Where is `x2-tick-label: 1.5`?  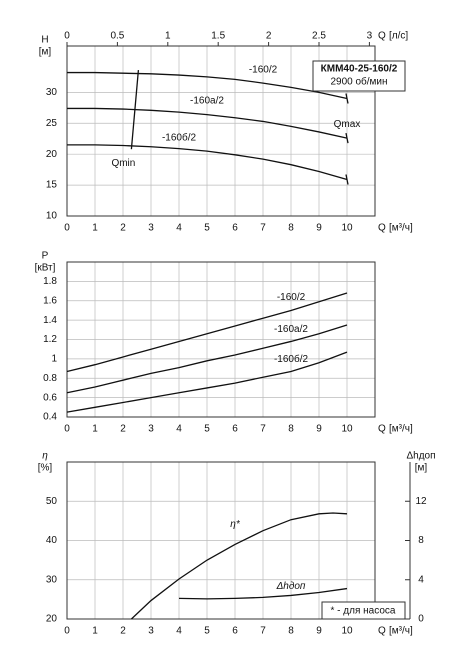
x2-tick-label: 1.5 is located at coordinates (218, 36).